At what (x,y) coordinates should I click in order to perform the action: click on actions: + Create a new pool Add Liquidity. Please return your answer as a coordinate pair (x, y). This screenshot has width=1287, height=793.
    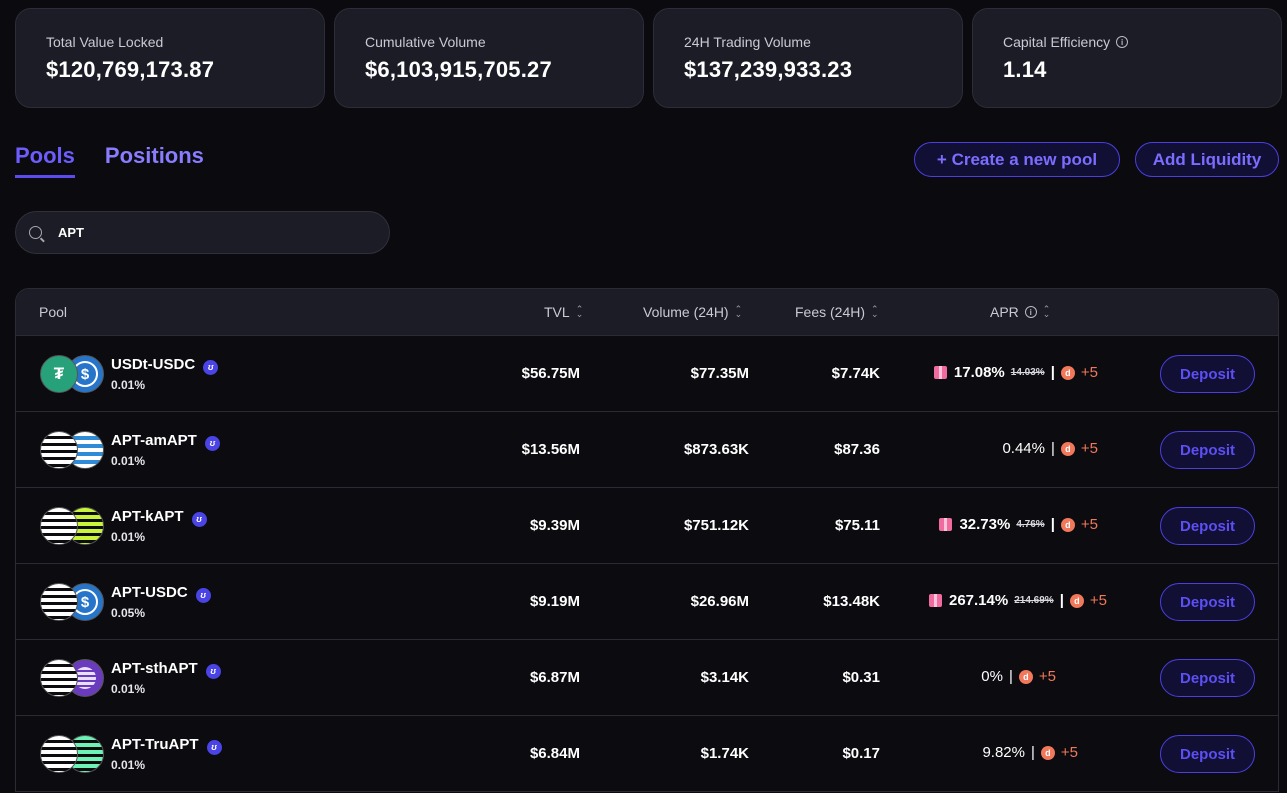
    Looking at the image, I should click on (1096, 159).